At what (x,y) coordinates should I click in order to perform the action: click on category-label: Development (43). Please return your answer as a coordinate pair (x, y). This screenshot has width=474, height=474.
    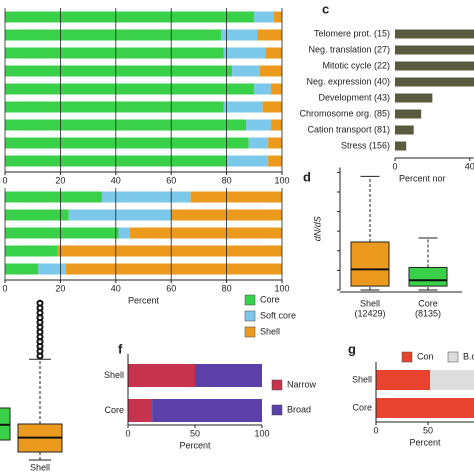
    Looking at the image, I should click on (354, 97).